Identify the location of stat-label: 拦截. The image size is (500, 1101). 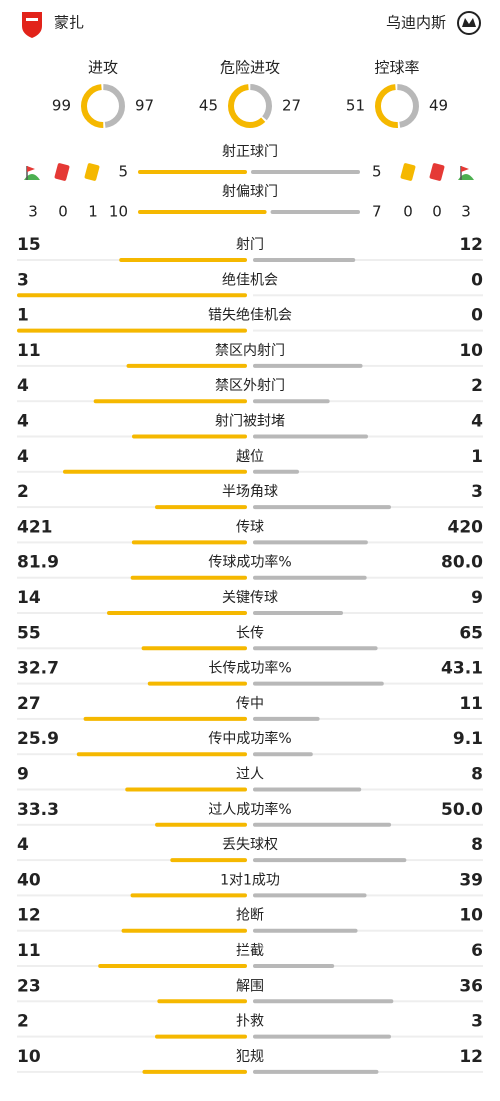
(250, 951).